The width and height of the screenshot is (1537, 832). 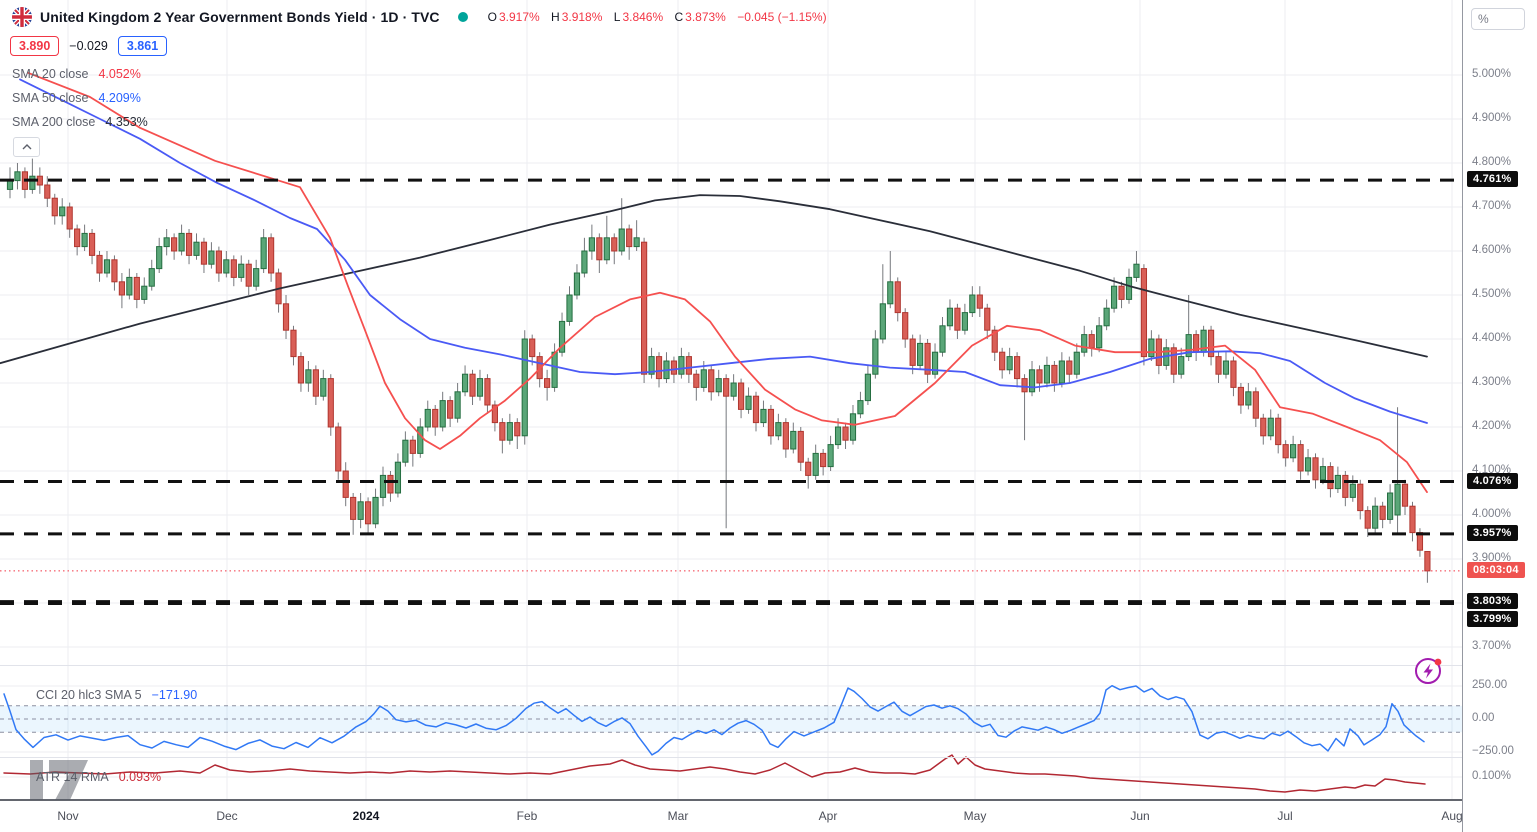 I want to click on legend-cci: CCI 20 hlc3 SMA 5 −171.90, so click(x=117, y=695).